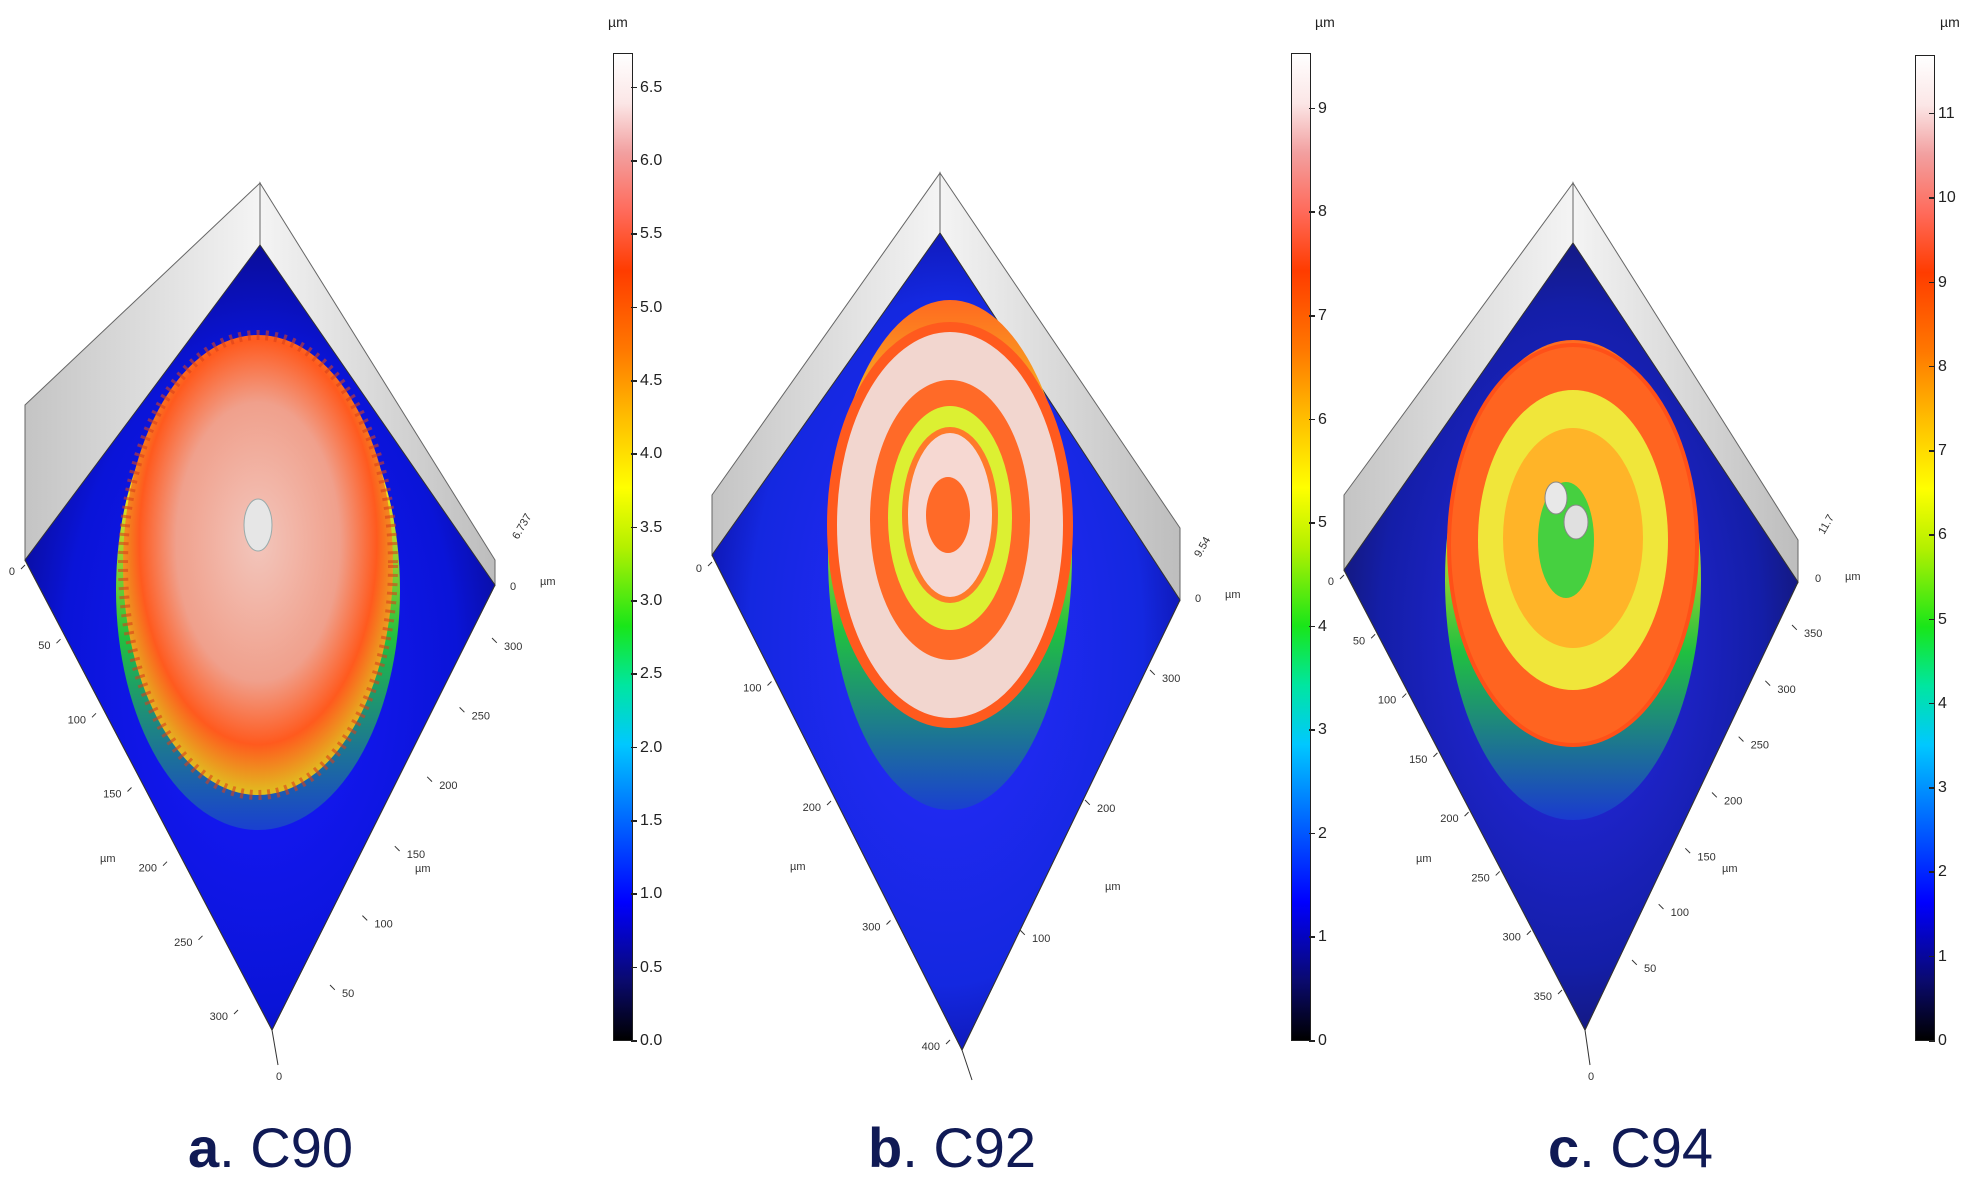 The width and height of the screenshot is (1984, 1181). I want to click on colorbar-tick-label: 4, so click(1938, 703).